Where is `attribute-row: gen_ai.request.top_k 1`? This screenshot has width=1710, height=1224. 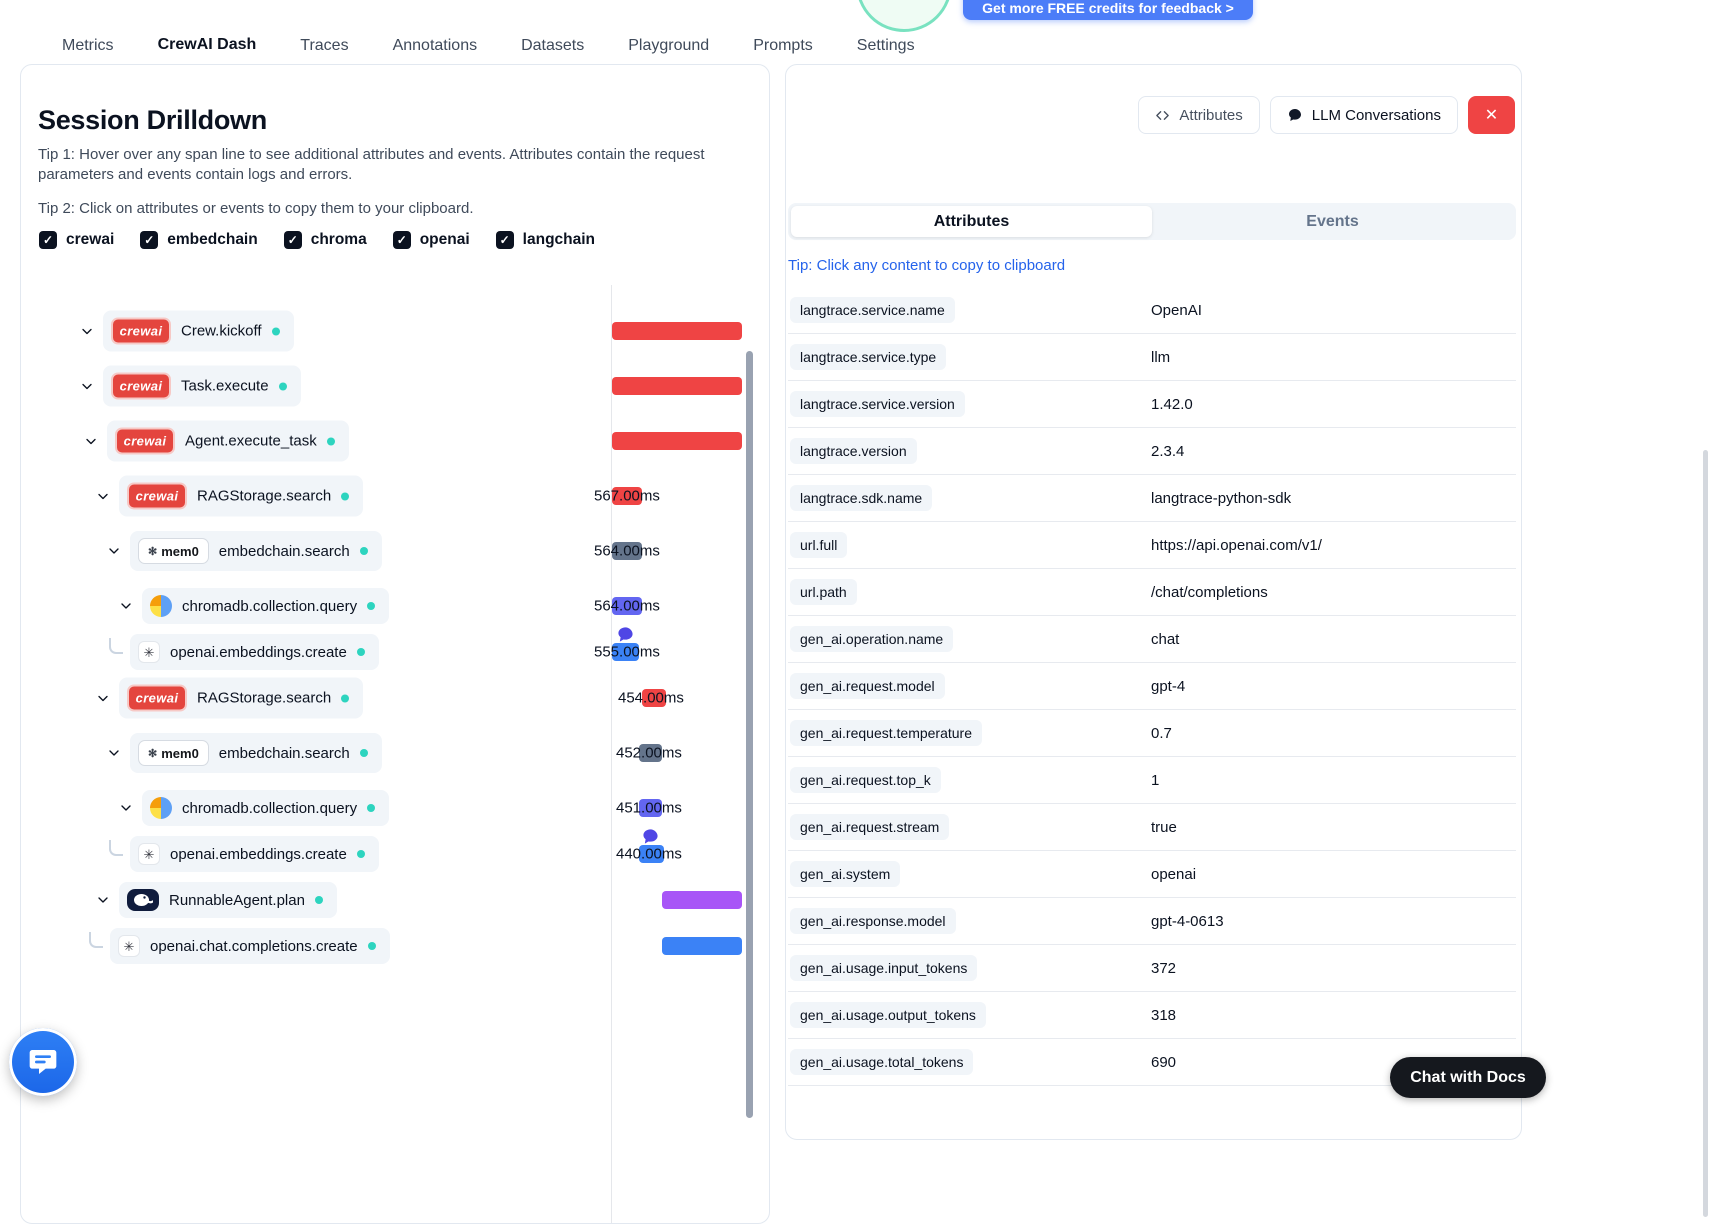
attribute-row: gen_ai.request.top_k 1 is located at coordinates (1152, 780).